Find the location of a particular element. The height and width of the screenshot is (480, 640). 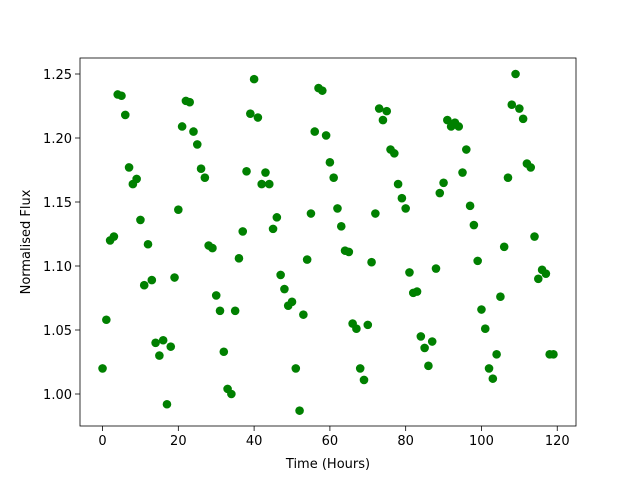

x-tick-label: 80 is located at coordinates (405, 441).